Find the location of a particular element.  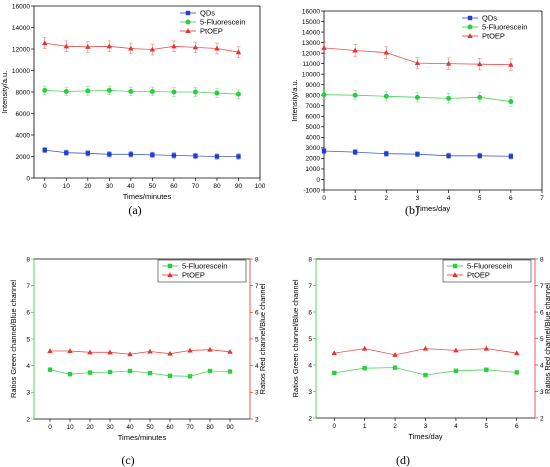

y-tick-label: 4000 is located at coordinates (313, 138).